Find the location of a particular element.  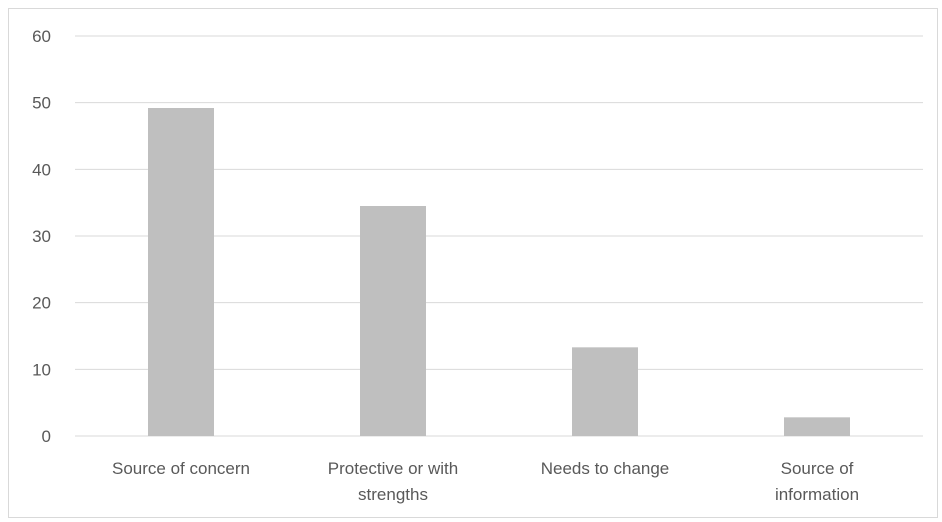

x-category-label: Protective or with strengths is located at coordinates (393, 481).